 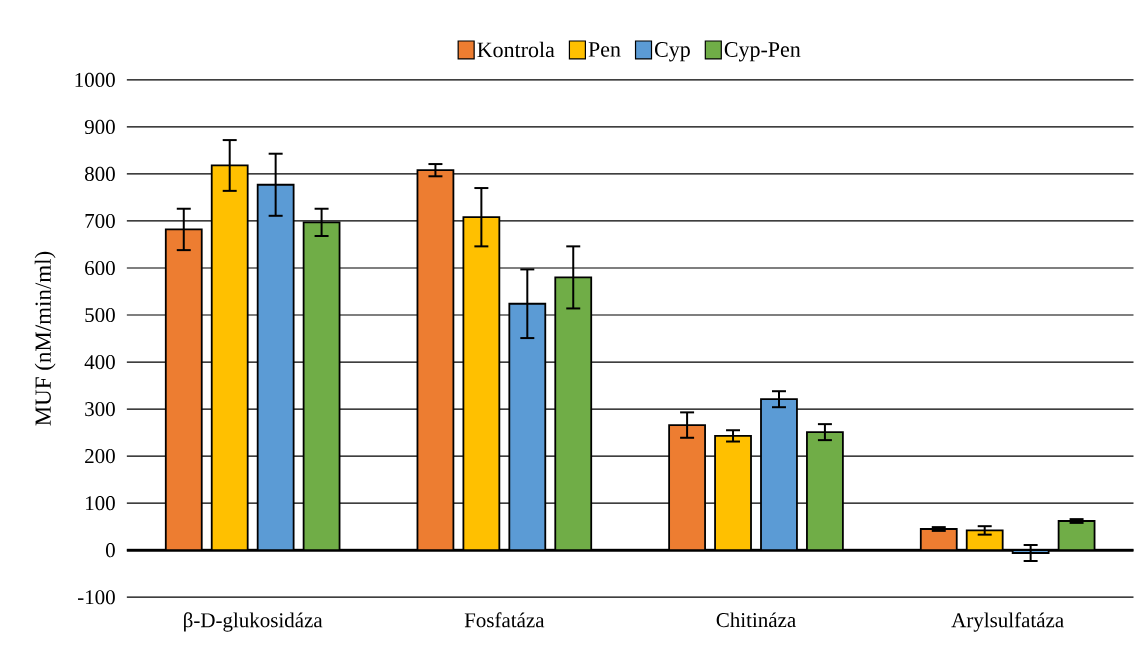 I want to click on x-tick-label: Chitináza, so click(x=756, y=620).